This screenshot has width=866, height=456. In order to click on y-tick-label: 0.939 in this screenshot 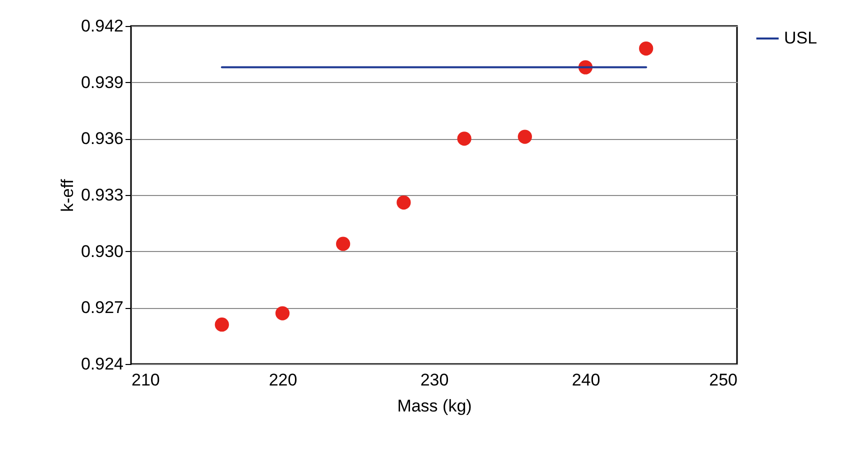, I will do `click(102, 82)`.